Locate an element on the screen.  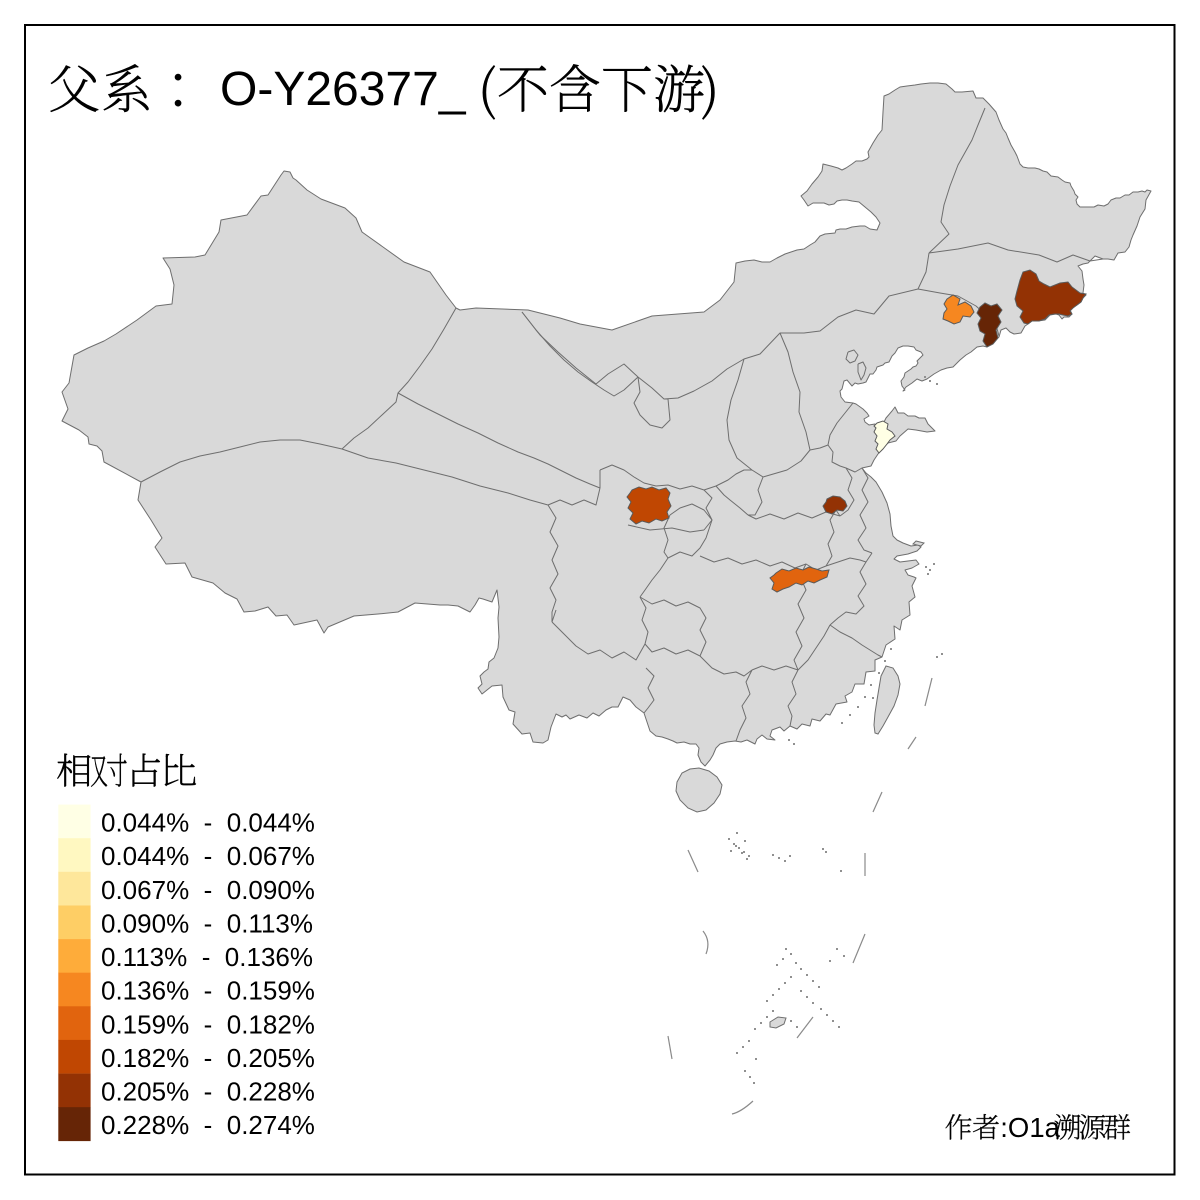
svg-text: 0.044% - 0.044% is located at coordinates (208, 823).